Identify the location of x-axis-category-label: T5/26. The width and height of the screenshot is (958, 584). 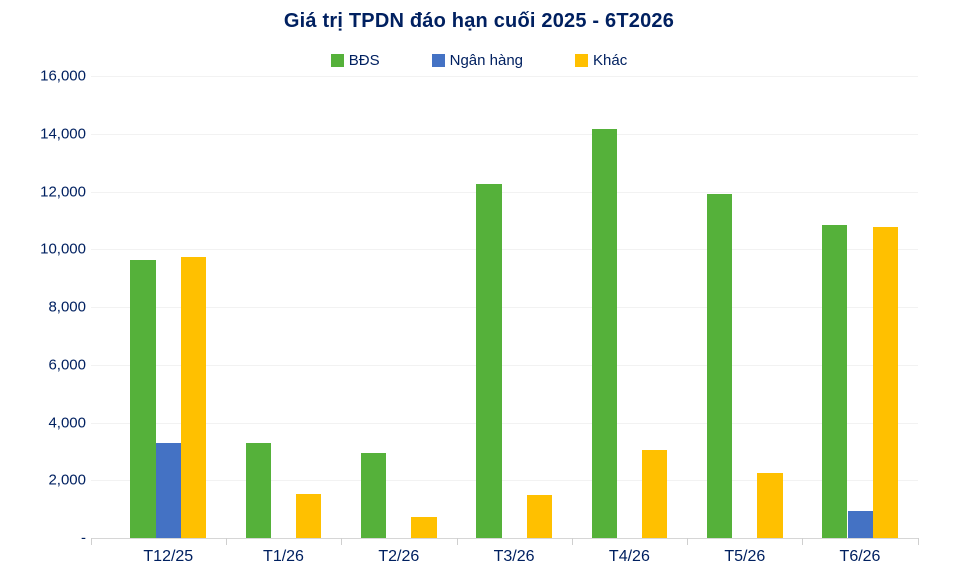
(745, 556).